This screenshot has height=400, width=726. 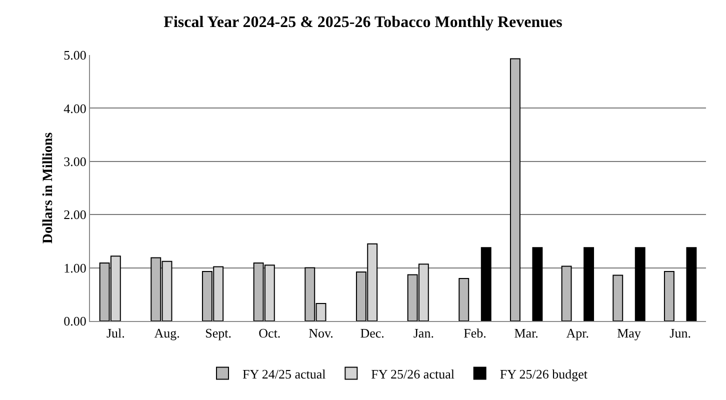 What do you see at coordinates (75, 268) in the screenshot?
I see `y-tick-label: 1.00` at bounding box center [75, 268].